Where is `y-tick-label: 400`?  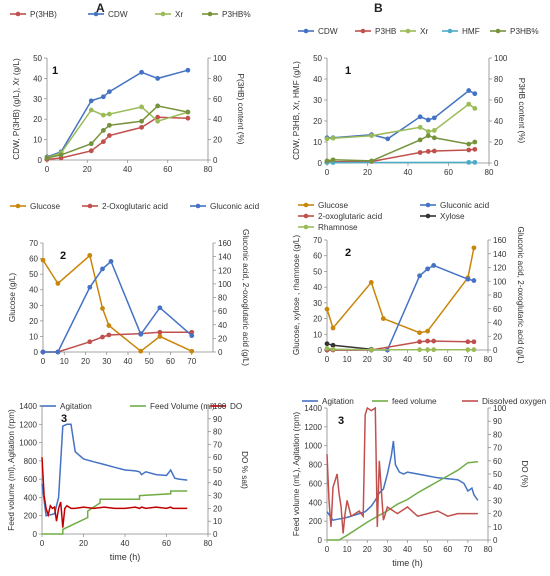 y-tick-label: 400 is located at coordinates (31, 497).